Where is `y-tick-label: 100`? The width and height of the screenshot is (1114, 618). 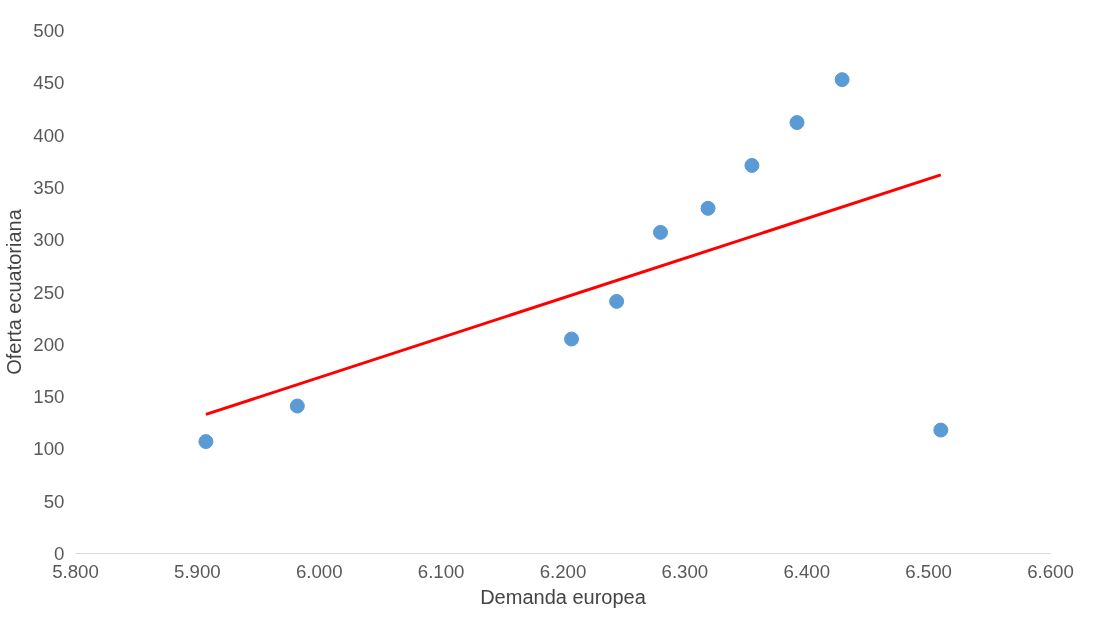 y-tick-label: 100 is located at coordinates (49, 449).